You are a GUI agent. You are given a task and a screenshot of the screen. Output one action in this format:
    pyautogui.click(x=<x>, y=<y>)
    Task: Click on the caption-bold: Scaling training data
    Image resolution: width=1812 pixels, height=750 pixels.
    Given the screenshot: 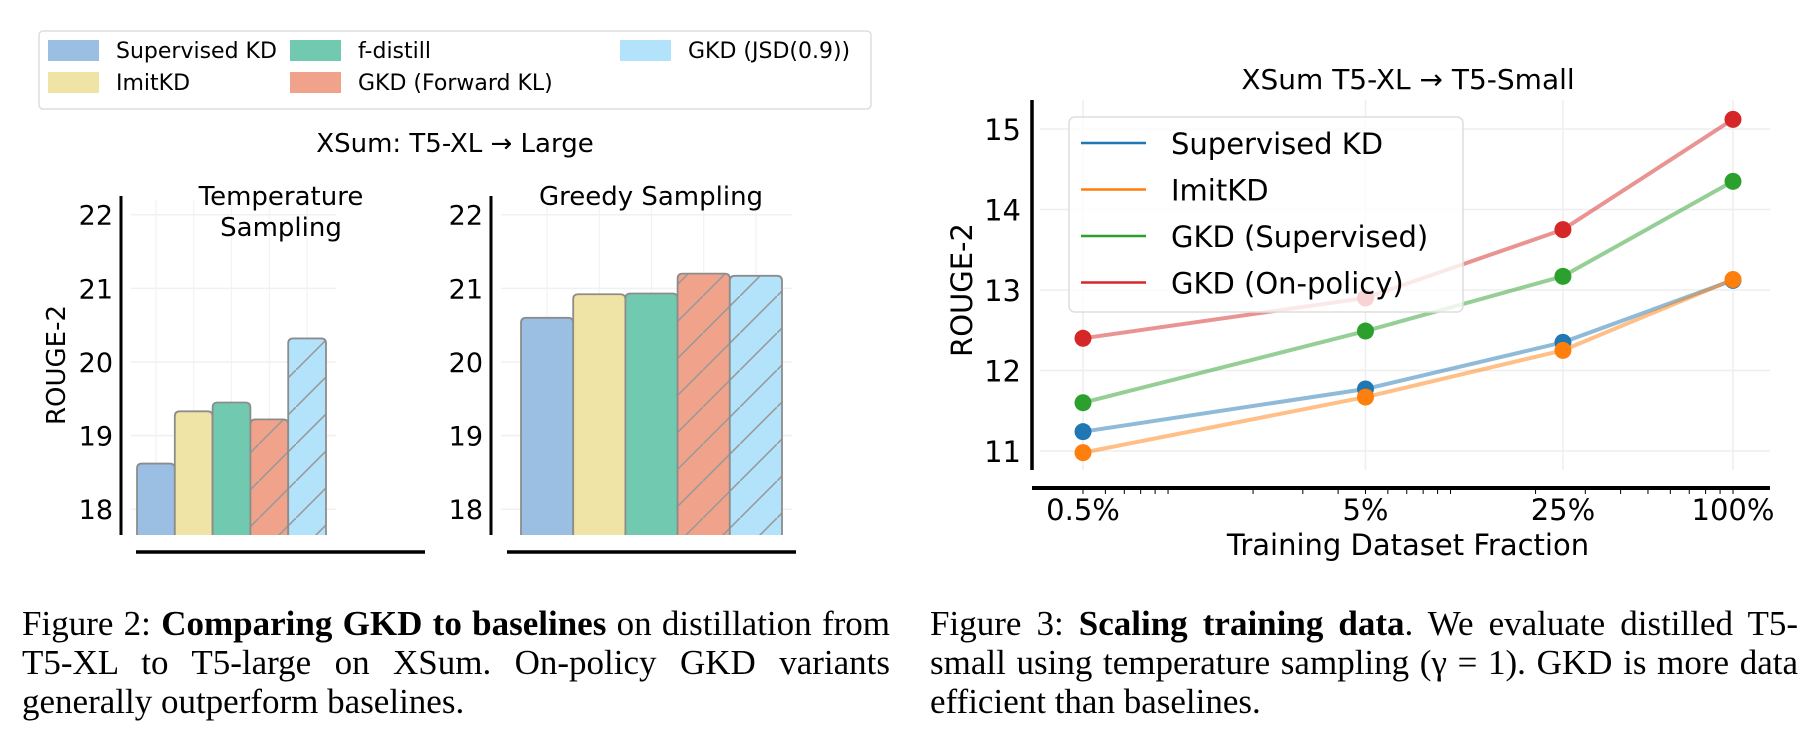 What is the action you would take?
    pyautogui.click(x=1241, y=623)
    